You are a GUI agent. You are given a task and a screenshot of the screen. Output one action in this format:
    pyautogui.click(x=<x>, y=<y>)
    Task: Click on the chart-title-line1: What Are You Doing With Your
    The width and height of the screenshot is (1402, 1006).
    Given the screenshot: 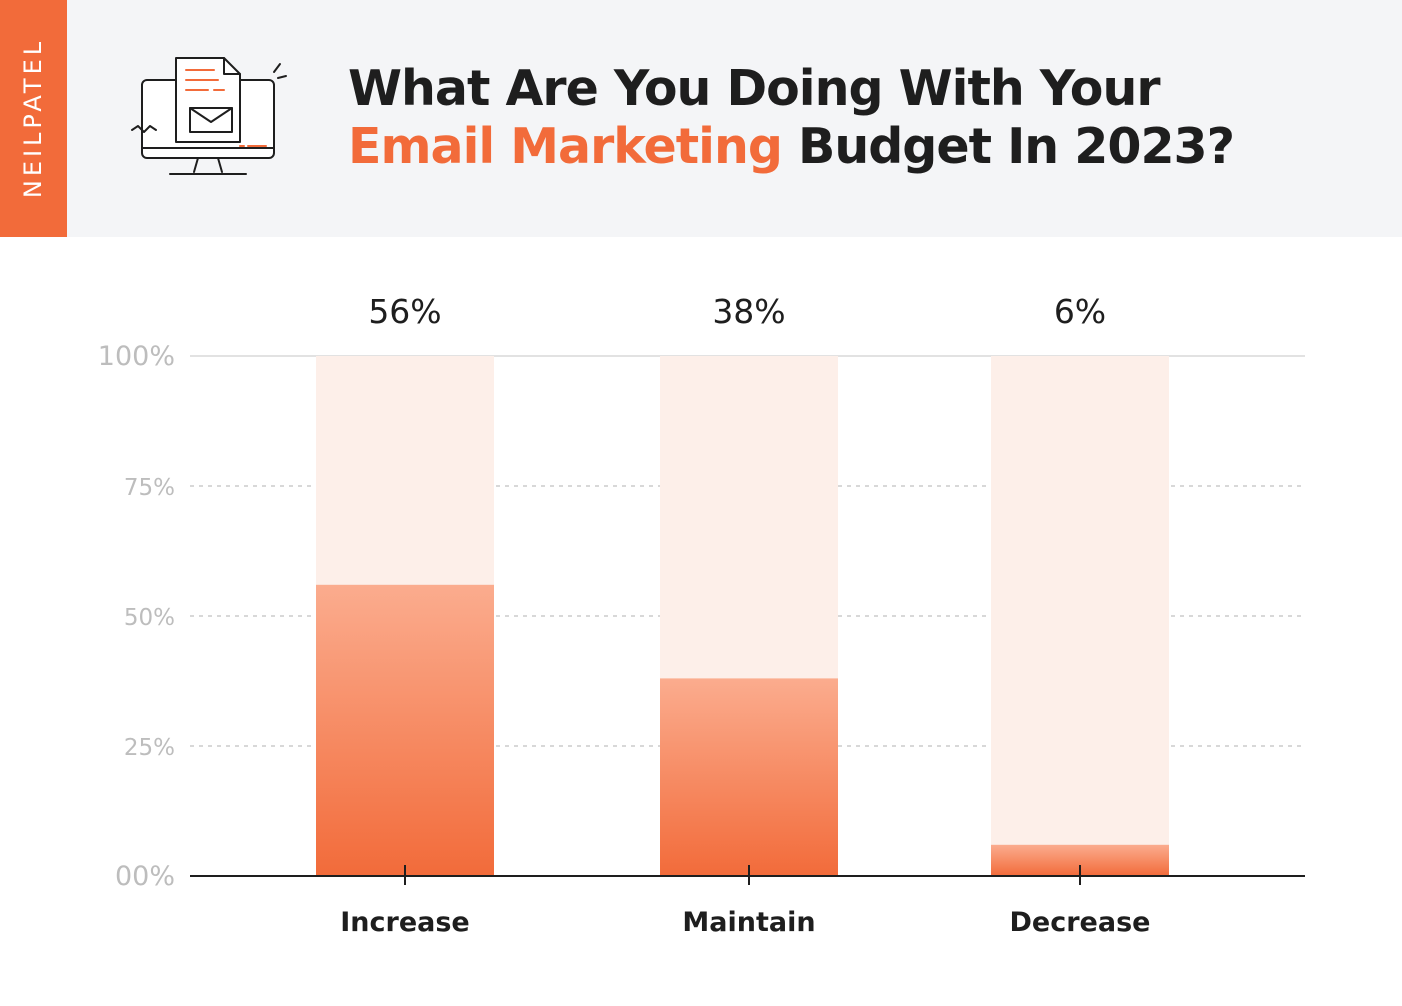 What is the action you would take?
    pyautogui.click(x=754, y=88)
    